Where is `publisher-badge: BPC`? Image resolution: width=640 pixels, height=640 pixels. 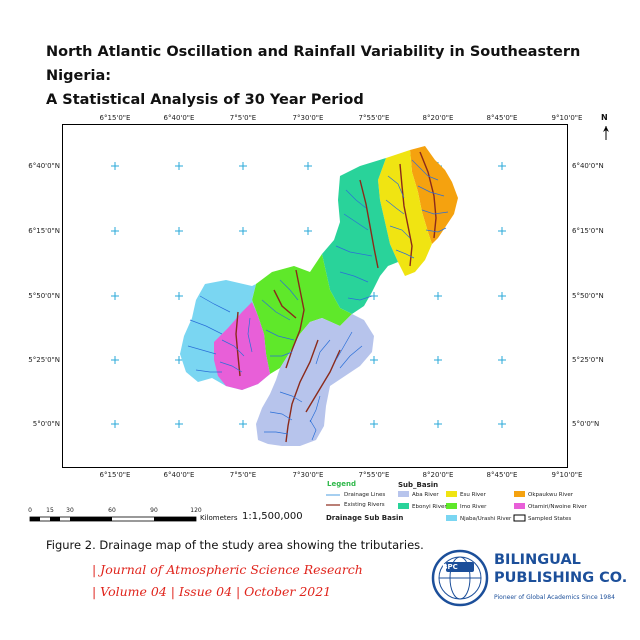 publisher-badge: BPC is located at coordinates (450, 567).